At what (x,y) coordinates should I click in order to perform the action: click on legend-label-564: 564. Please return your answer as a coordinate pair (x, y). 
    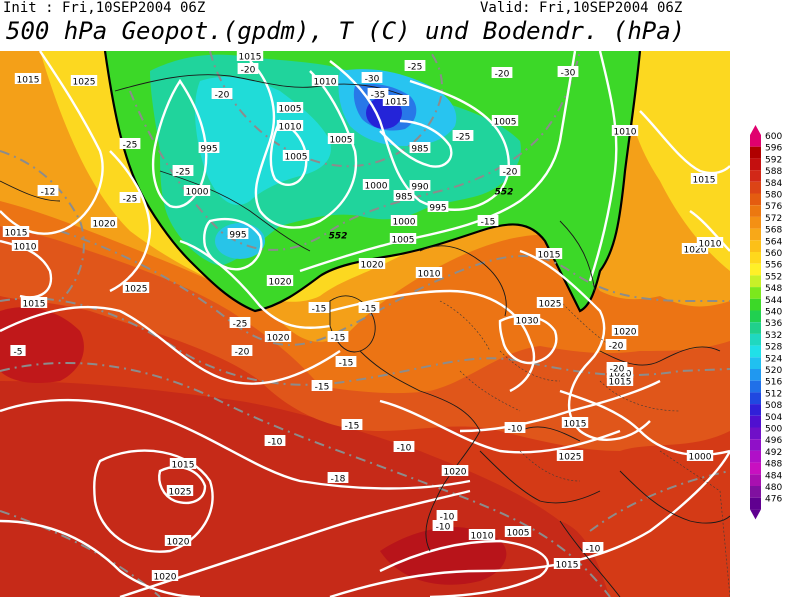
    Looking at the image, I should click on (773, 242).